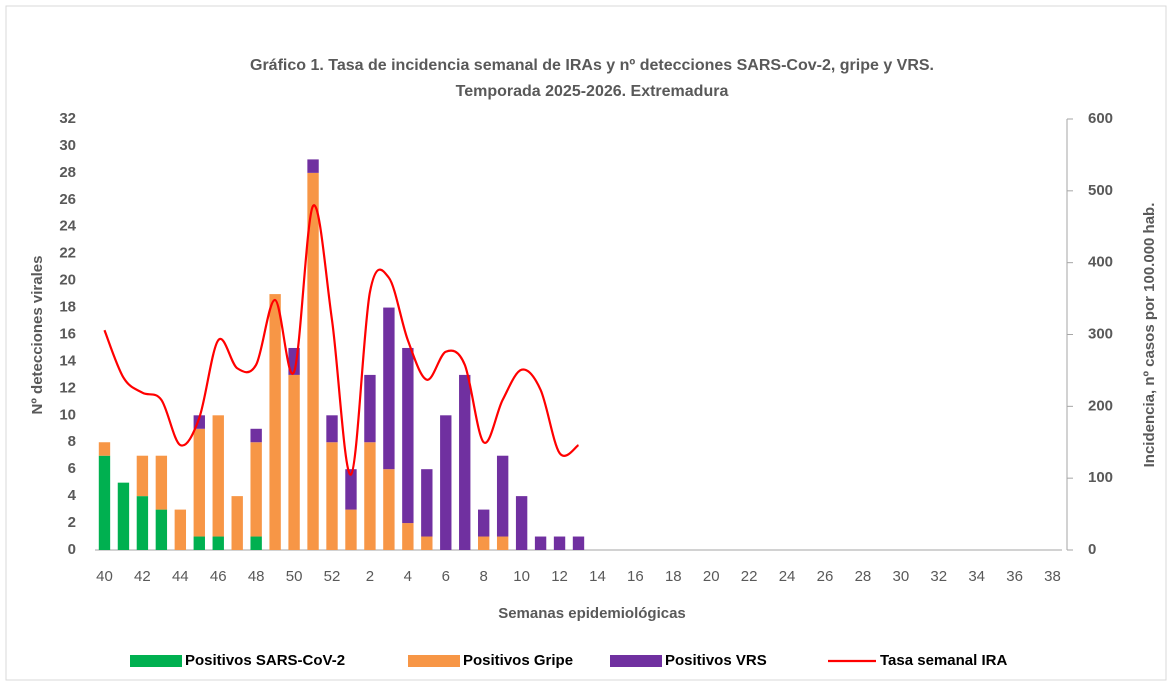 Image resolution: width=1173 pixels, height=686 pixels. Describe the element at coordinates (938, 576) in the screenshot. I see `x-tick-label: 32` at that location.